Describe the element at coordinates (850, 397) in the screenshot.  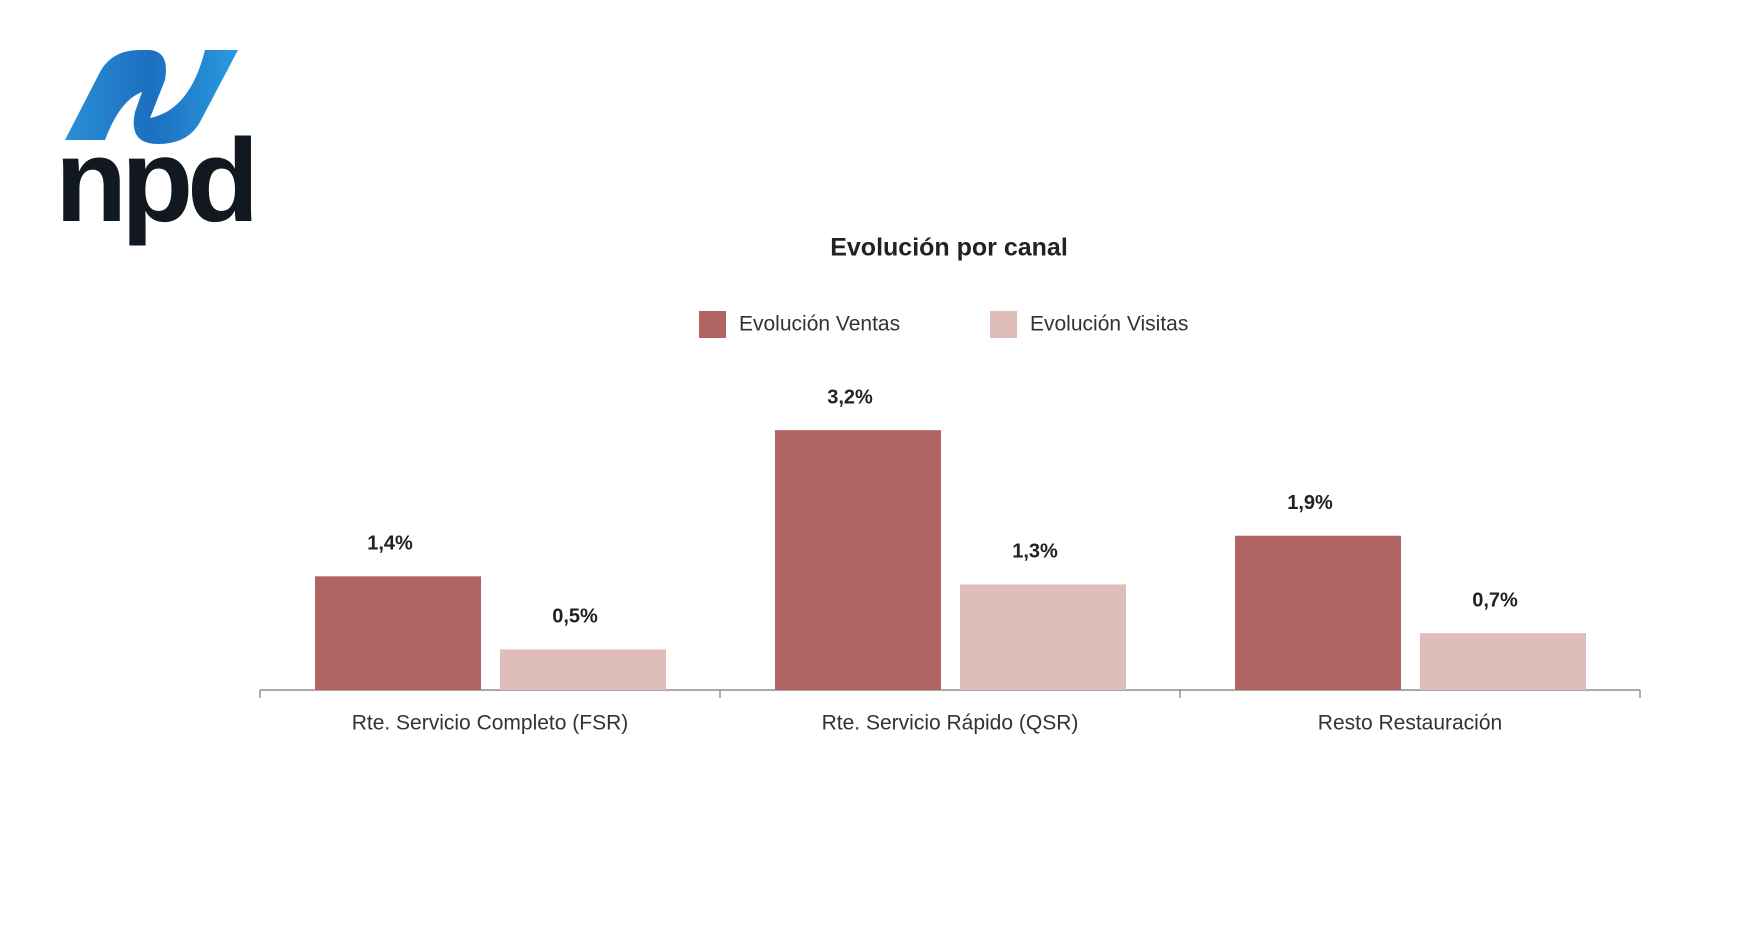
I see `value-label: 3,2%` at that location.